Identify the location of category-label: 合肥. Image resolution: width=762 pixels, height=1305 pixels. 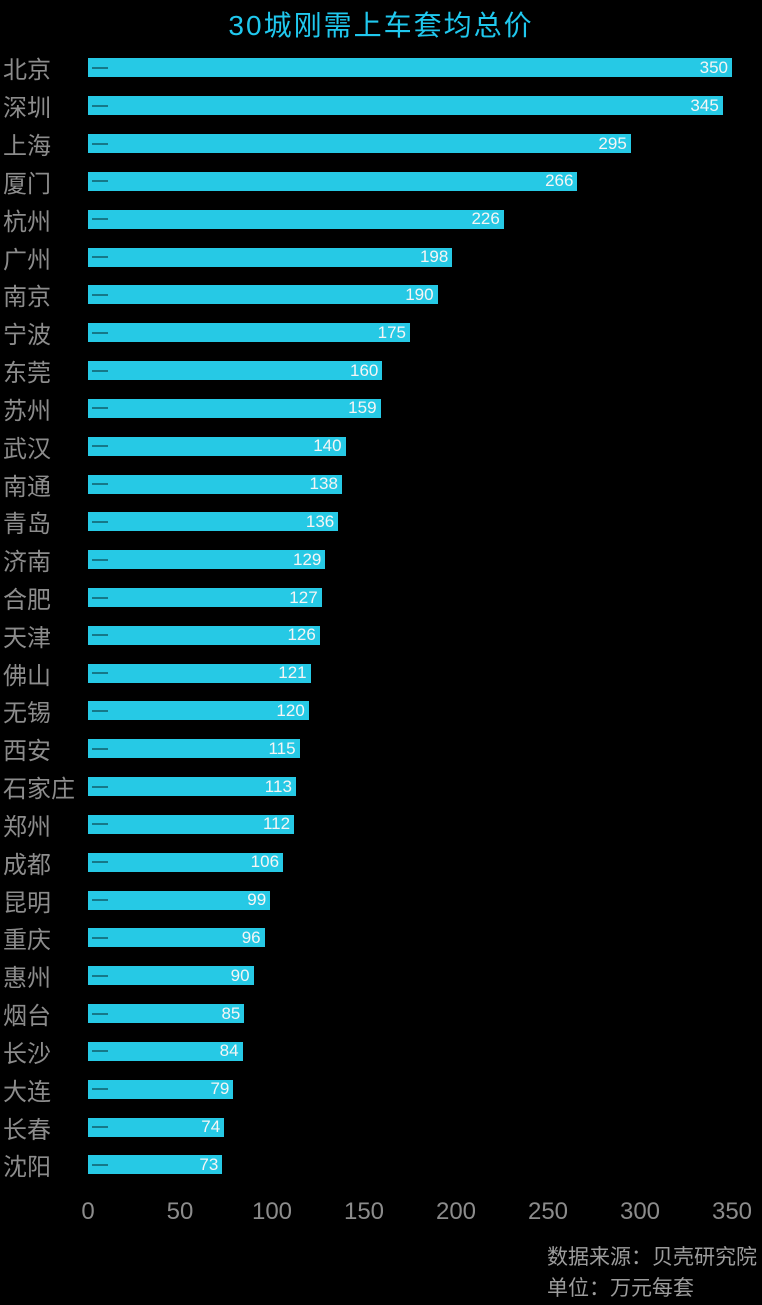
(27, 600).